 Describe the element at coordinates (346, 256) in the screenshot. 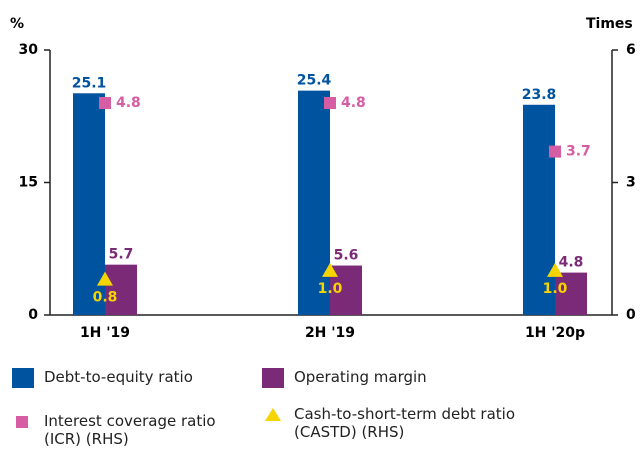

I see `data-label: 5.6` at that location.